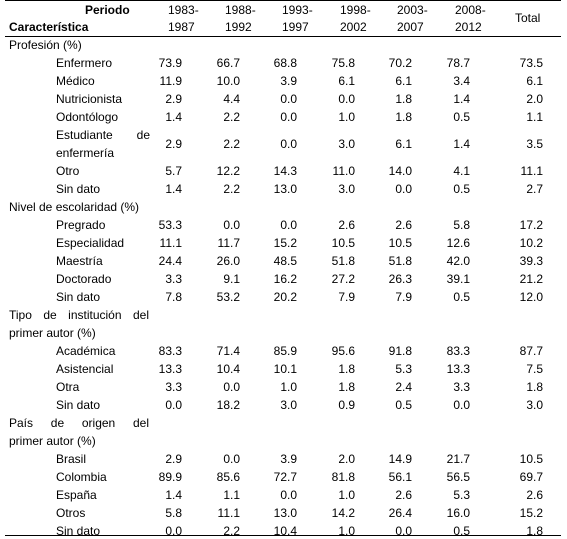 The image size is (567, 539). What do you see at coordinates (173, 387) in the screenshot?
I see `cell-value: 3.3` at bounding box center [173, 387].